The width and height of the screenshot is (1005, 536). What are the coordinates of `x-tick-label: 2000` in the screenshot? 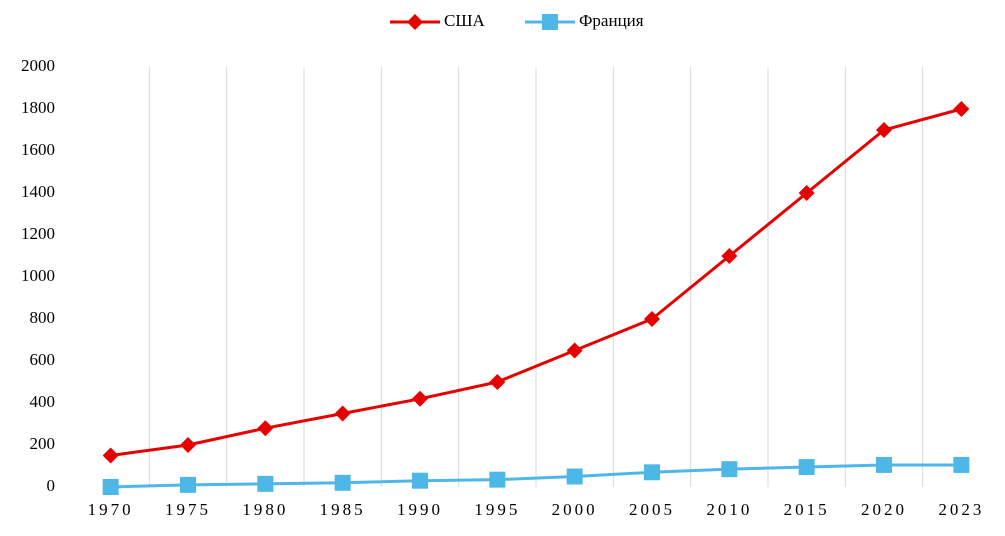 It's located at (575, 509).